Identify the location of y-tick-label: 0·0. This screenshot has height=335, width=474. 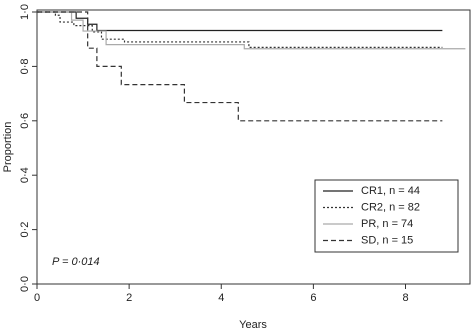
(25, 284).